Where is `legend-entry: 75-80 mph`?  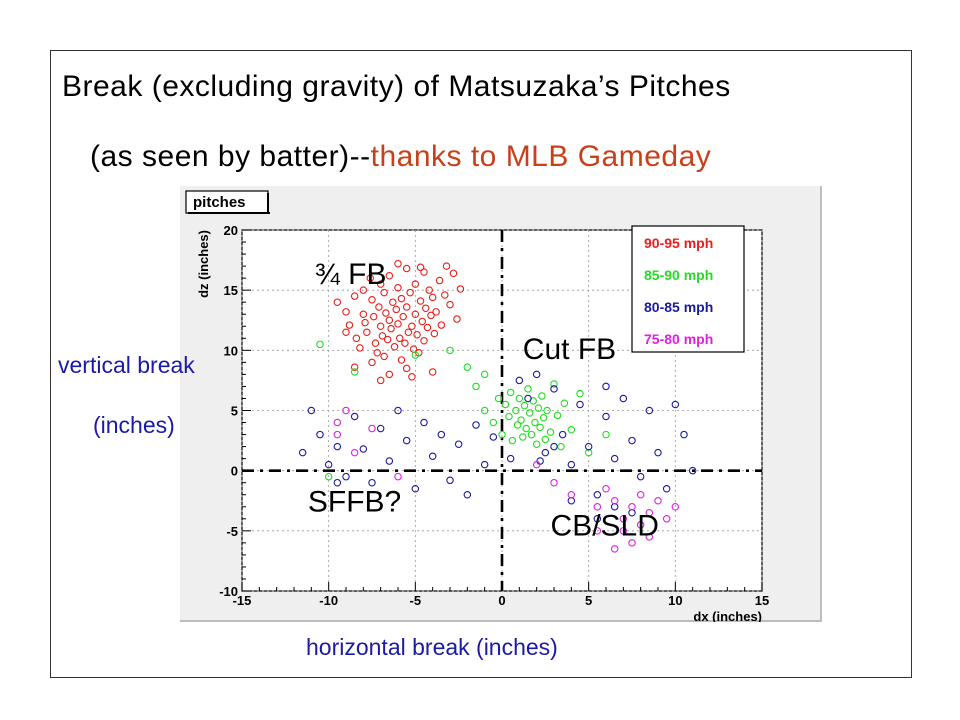 legend-entry: 75-80 mph is located at coordinates (678, 339).